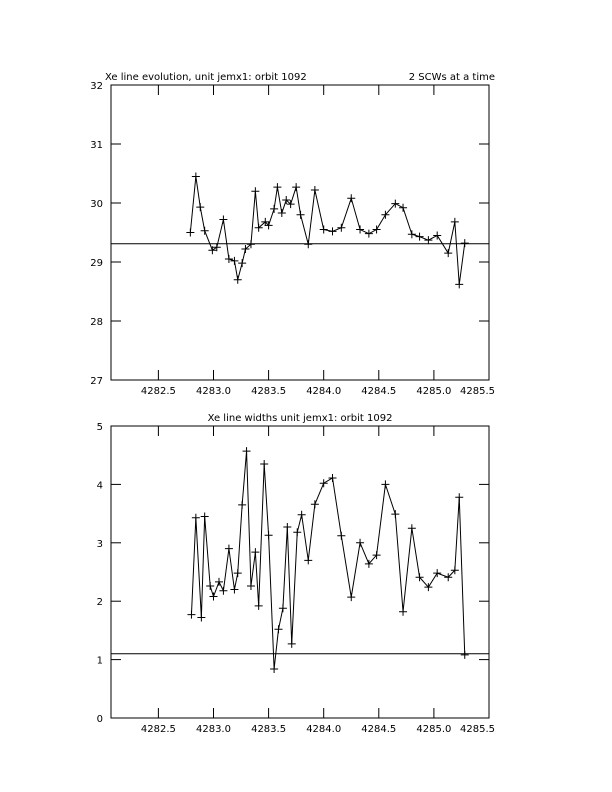 The image size is (612, 792). What do you see at coordinates (96, 263) in the screenshot?
I see `y-tick-label: 29` at bounding box center [96, 263].